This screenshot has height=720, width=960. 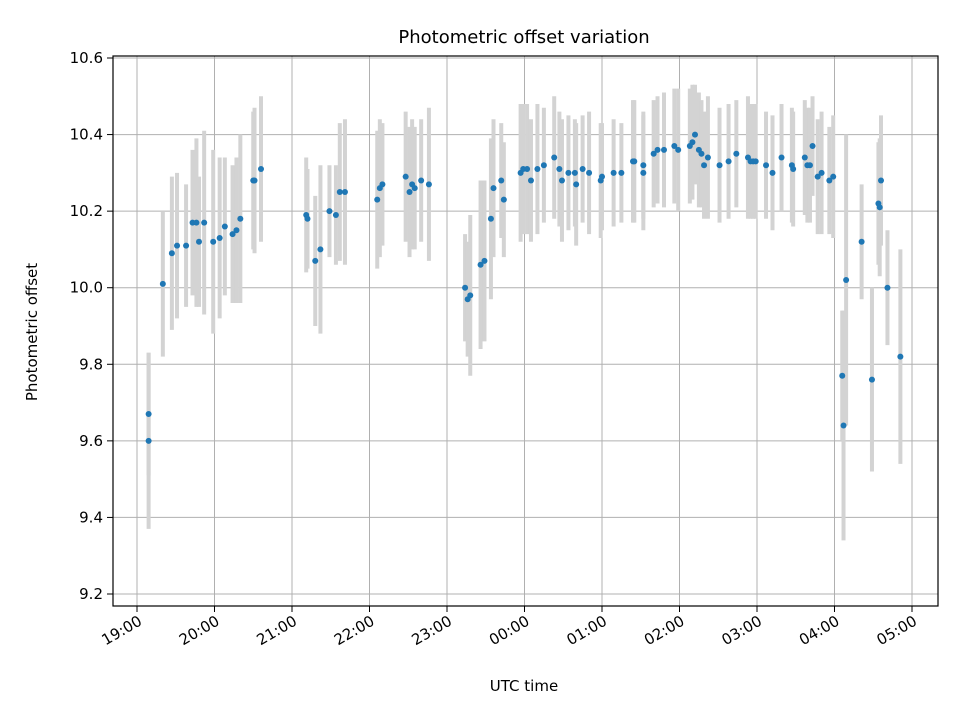 What do you see at coordinates (91, 326) in the screenshot?
I see `y-axis: 9.2 9.4 9.6 9.8 10.0 10.2 10.4 10.6` at bounding box center [91, 326].